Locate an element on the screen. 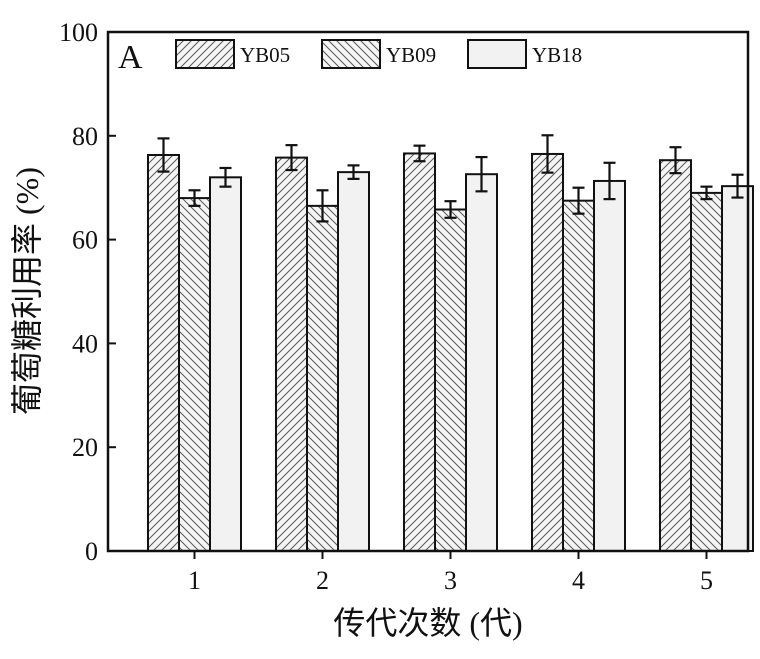 This screenshot has width=760, height=659. y-tick-label-100: 100 is located at coordinates (78, 32).